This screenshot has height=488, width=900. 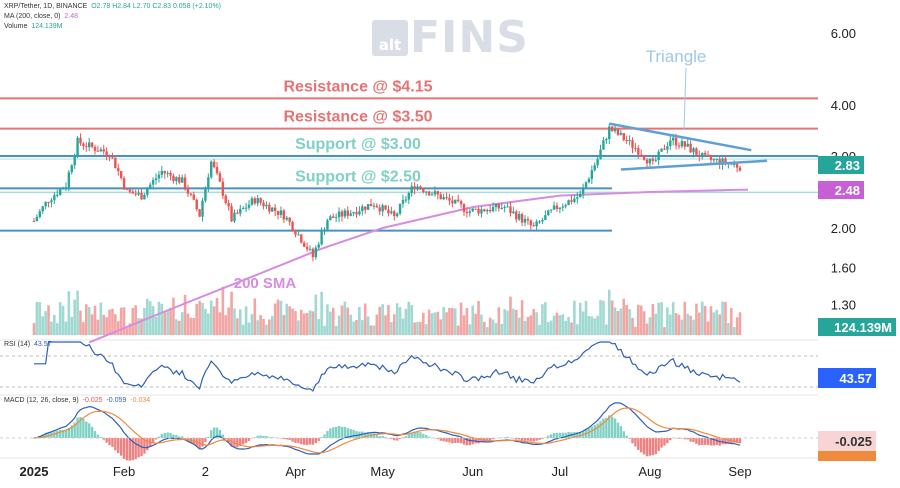 What do you see at coordinates (43, 344) in the screenshot?
I see `legend-rsi-value: 43.57` at bounding box center [43, 344].